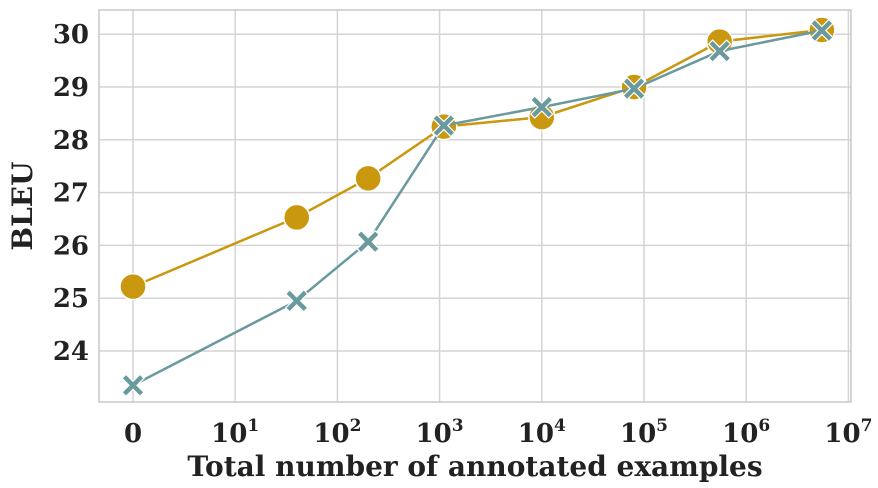 The image size is (878, 488). I want to click on x-tick-label: 10³, so click(440, 432).